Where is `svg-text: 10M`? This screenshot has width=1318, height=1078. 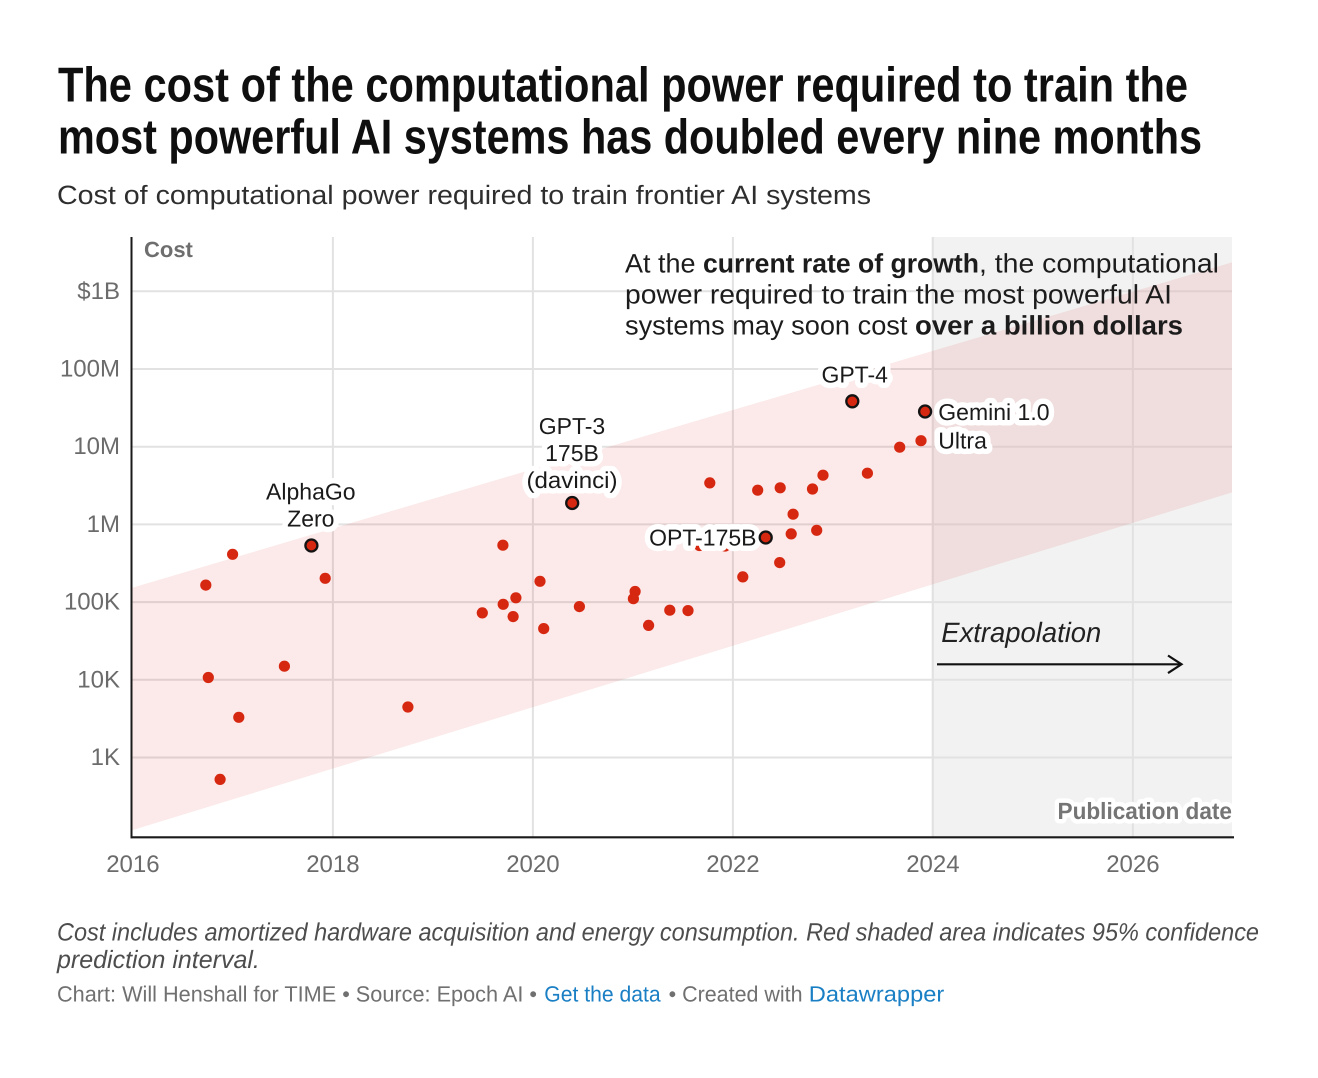 svg-text: 10M is located at coordinates (96, 446).